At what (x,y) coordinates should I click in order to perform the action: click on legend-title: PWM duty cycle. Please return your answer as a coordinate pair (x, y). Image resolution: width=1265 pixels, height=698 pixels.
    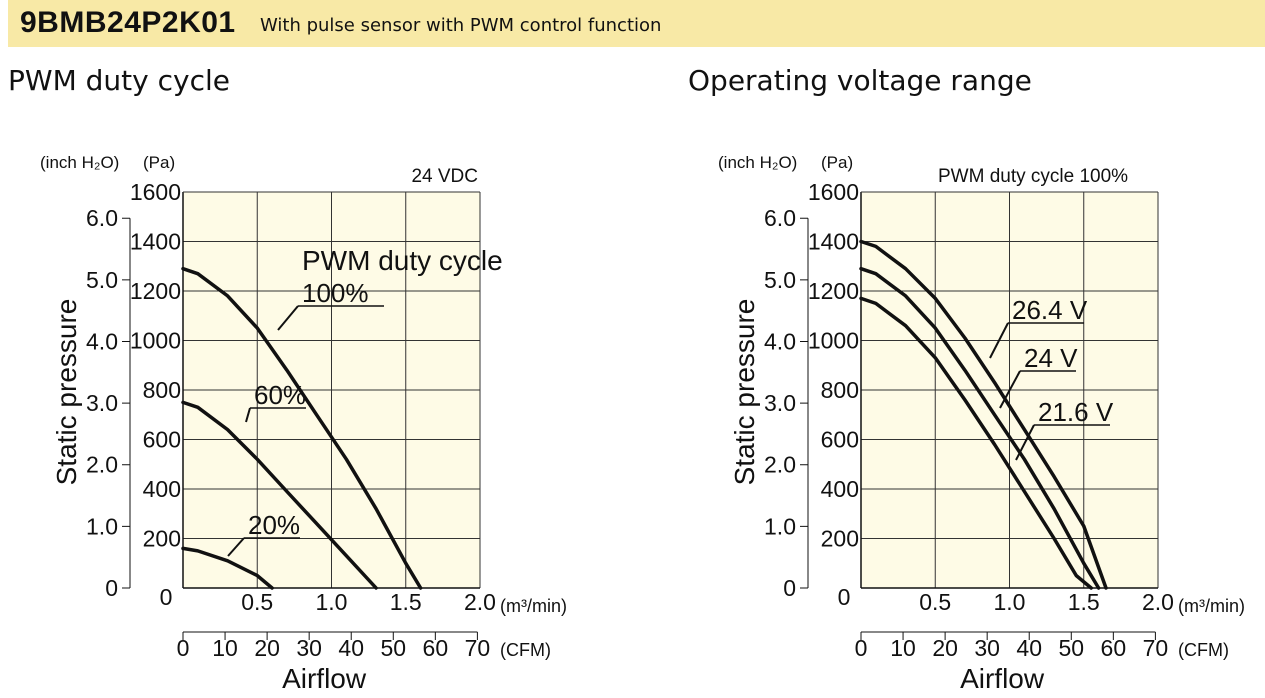
    Looking at the image, I should click on (402, 260).